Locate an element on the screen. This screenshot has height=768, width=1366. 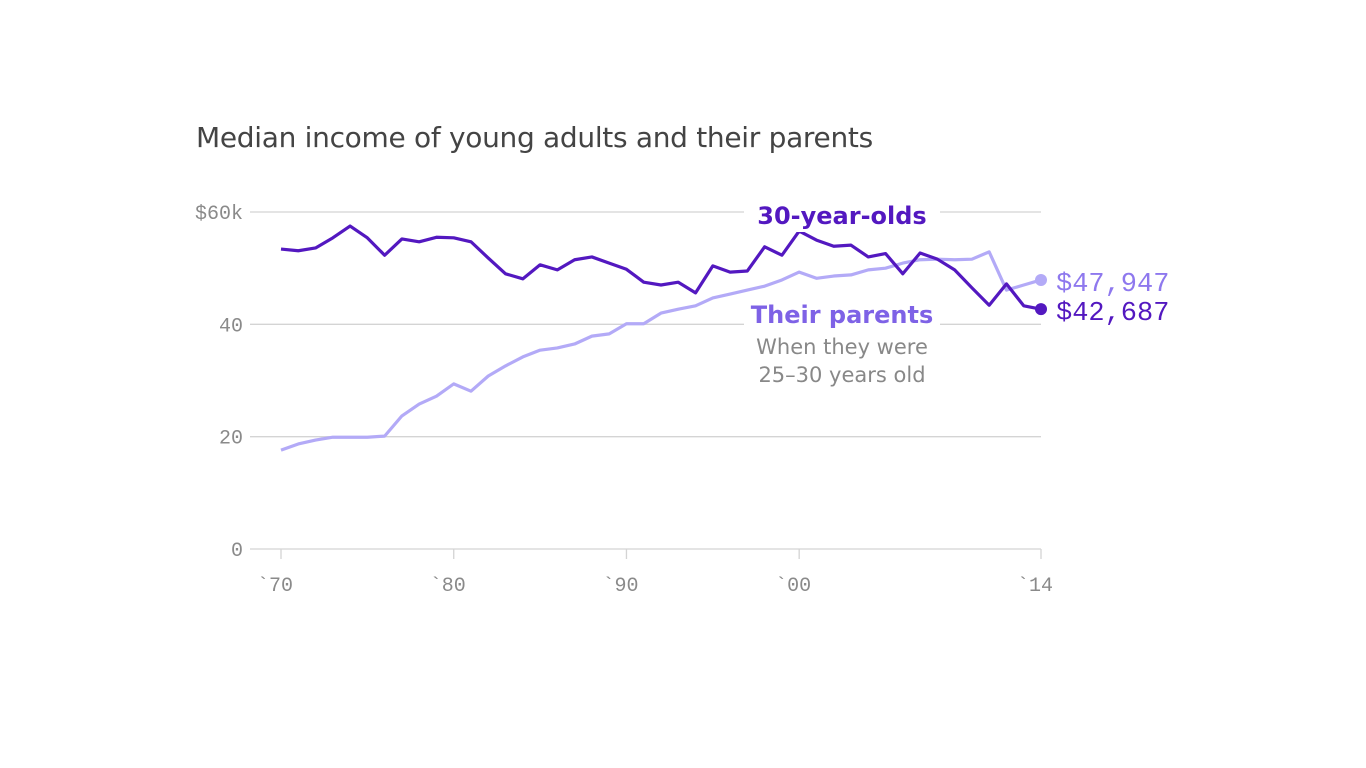
parents-note-line-1: When they were is located at coordinates (842, 347).